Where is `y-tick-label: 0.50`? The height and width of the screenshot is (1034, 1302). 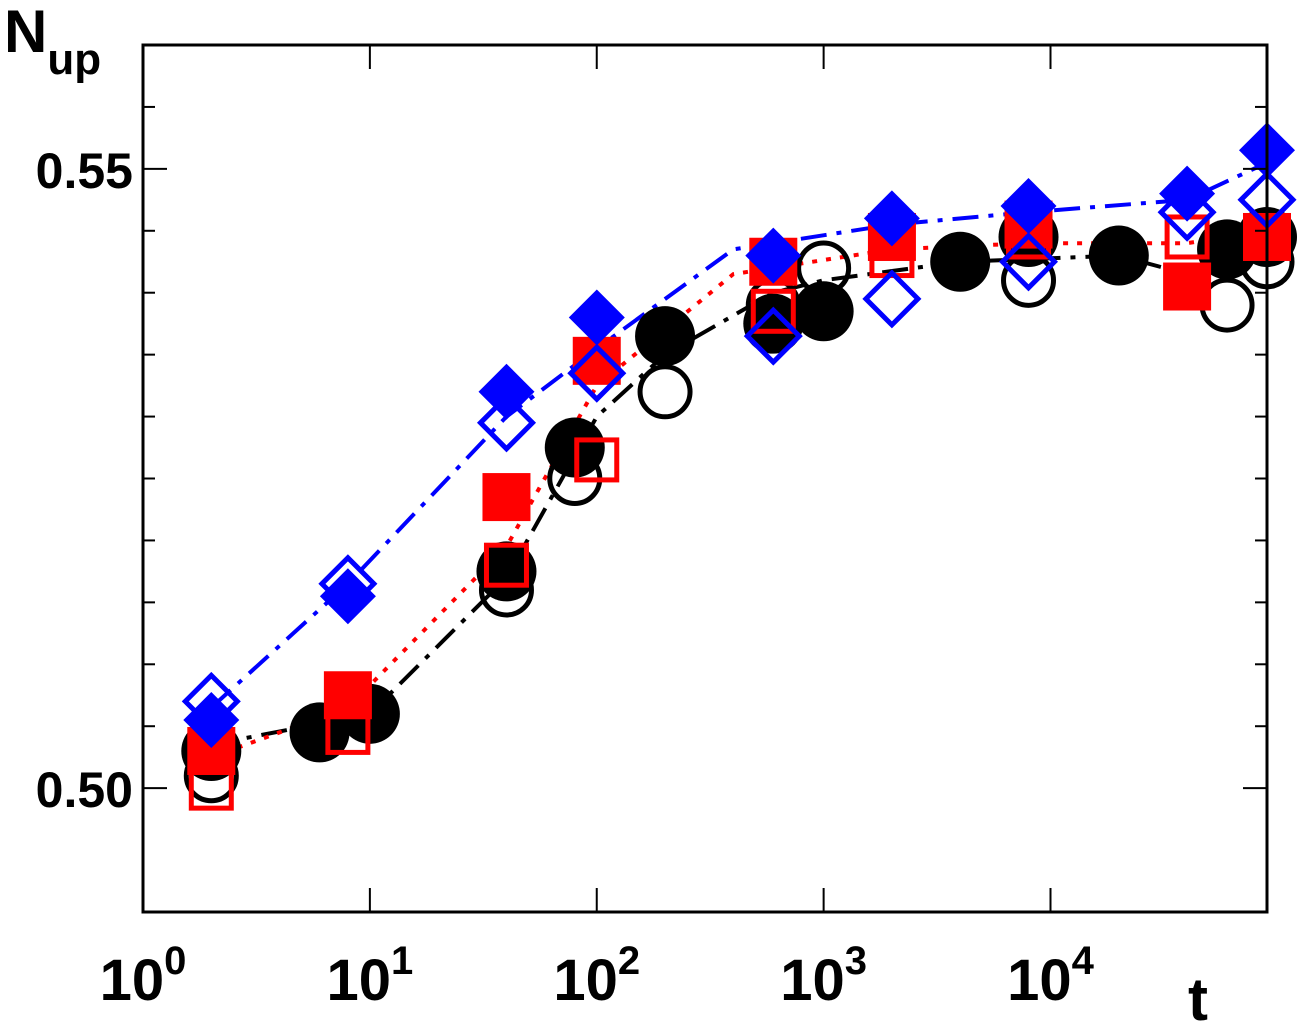 y-tick-label: 0.50 is located at coordinates (84, 790).